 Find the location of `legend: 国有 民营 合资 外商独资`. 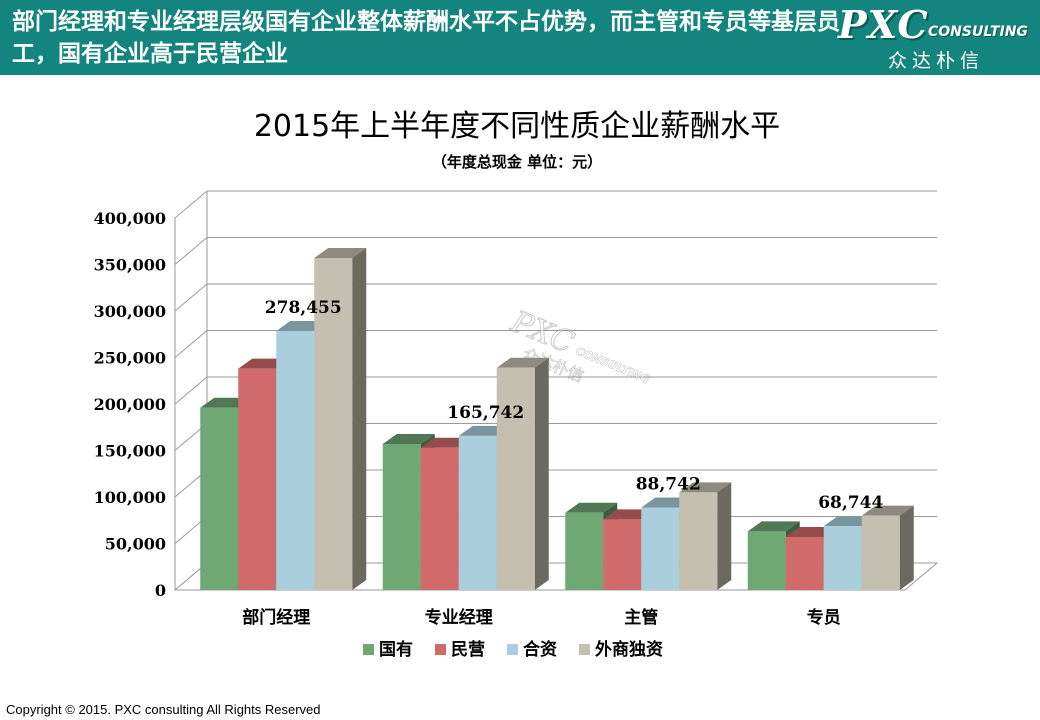

legend: 国有 民营 合资 外商独资 is located at coordinates (513, 649).